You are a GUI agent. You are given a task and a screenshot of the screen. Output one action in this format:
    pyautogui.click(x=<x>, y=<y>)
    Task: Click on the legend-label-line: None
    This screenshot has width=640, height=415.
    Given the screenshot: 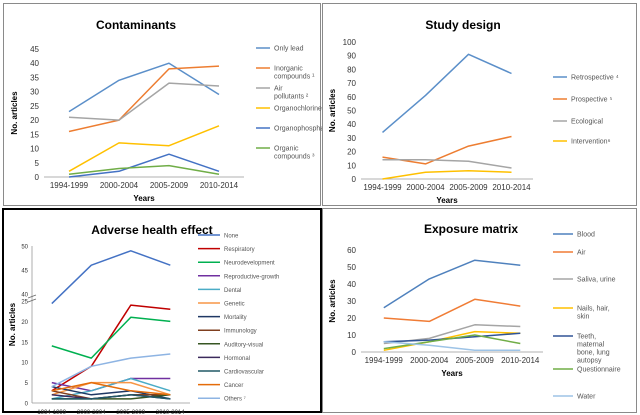 What is the action you would take?
    pyautogui.click(x=231, y=237)
    